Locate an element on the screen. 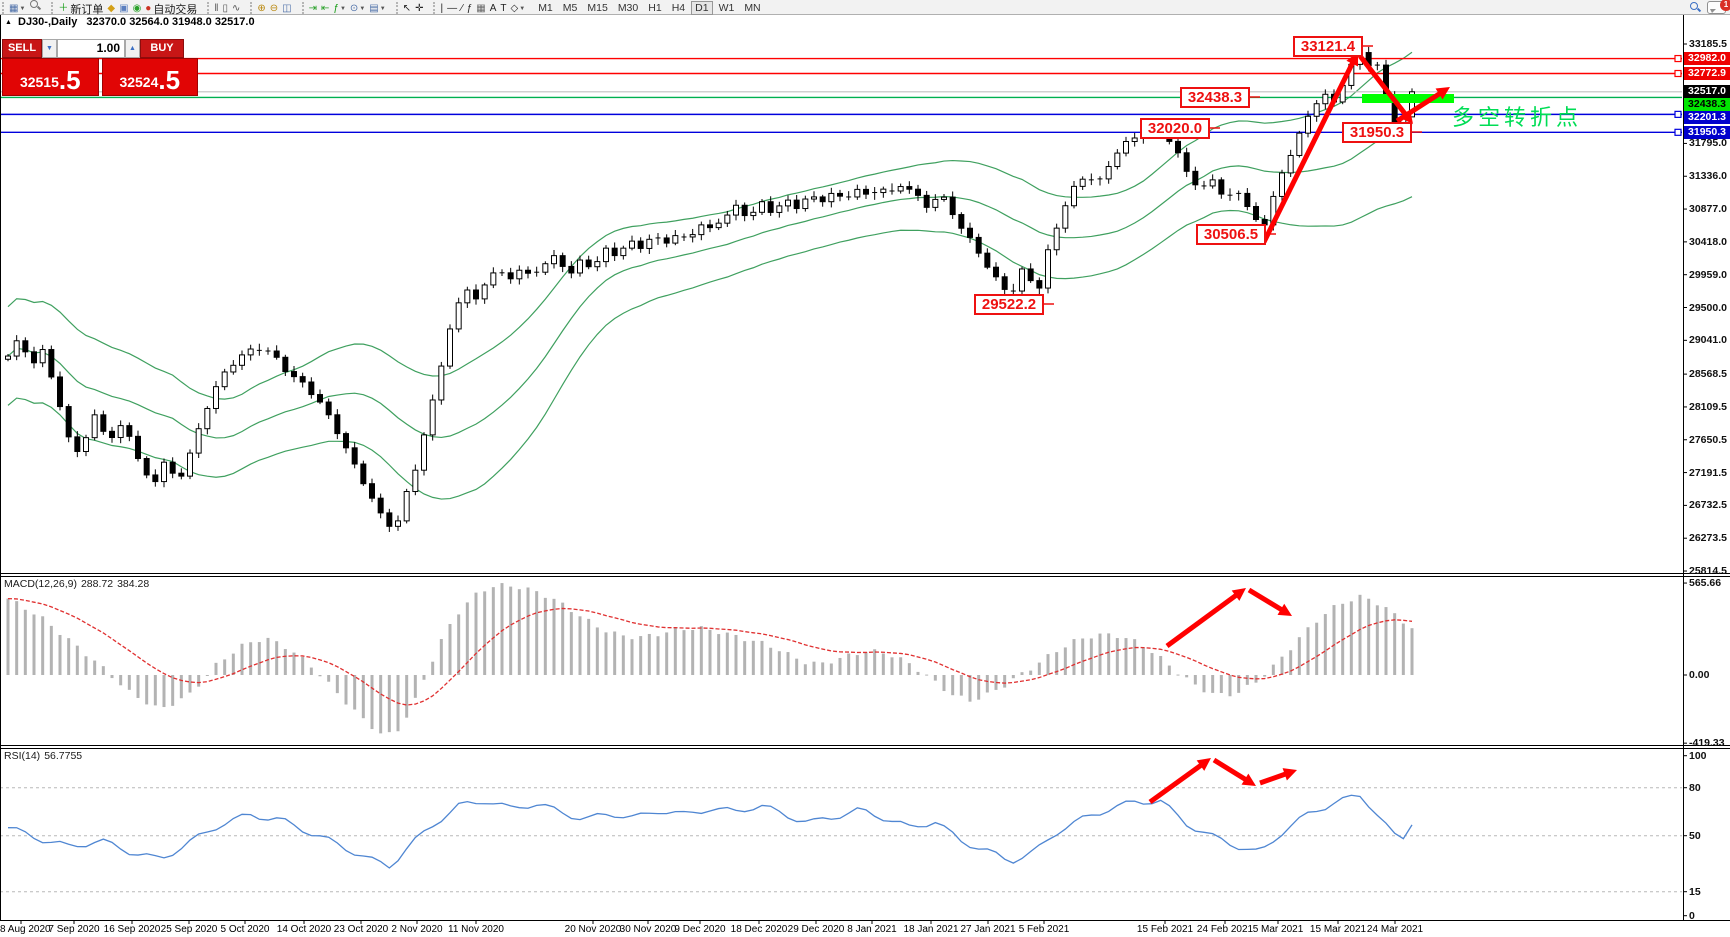  price-callout: 32438.3 is located at coordinates (1215, 97).